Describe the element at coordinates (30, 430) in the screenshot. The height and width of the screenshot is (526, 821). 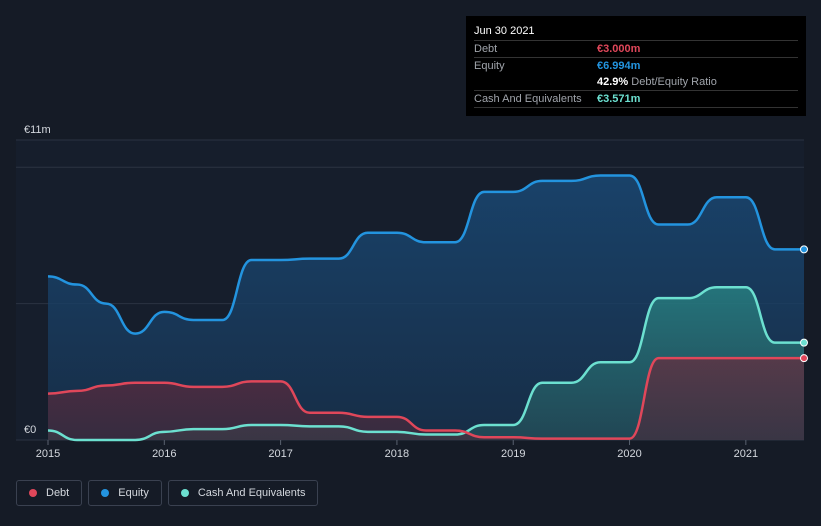
I see `y-axis-bottom-label: €0` at that location.